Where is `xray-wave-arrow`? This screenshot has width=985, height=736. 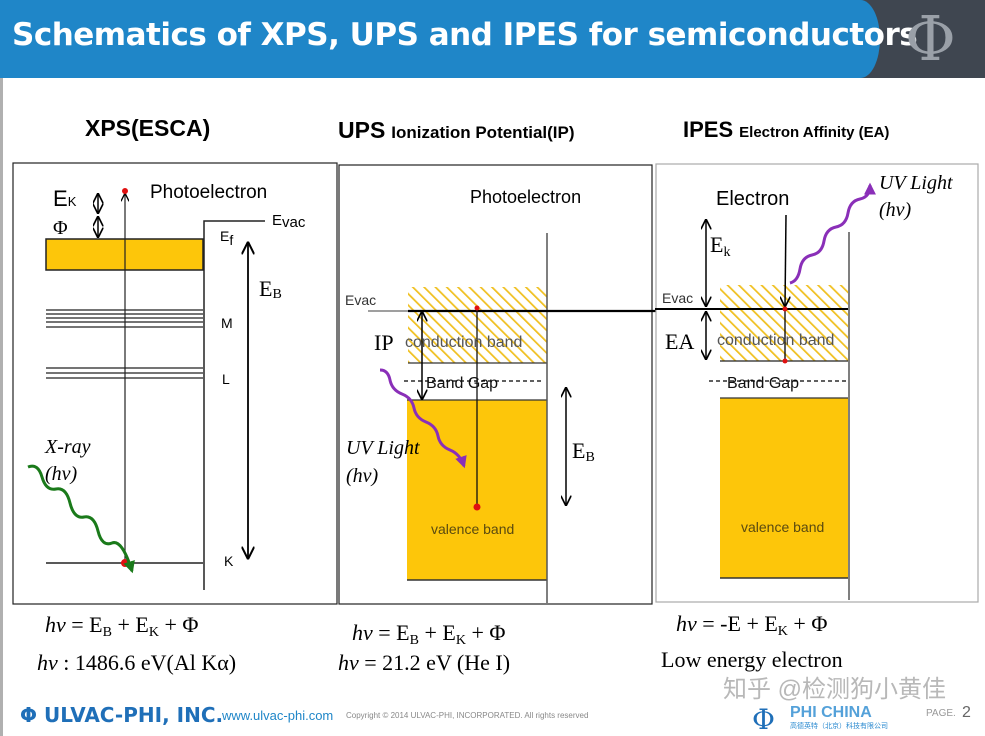
xray-wave-arrow is located at coordinates (81, 519).